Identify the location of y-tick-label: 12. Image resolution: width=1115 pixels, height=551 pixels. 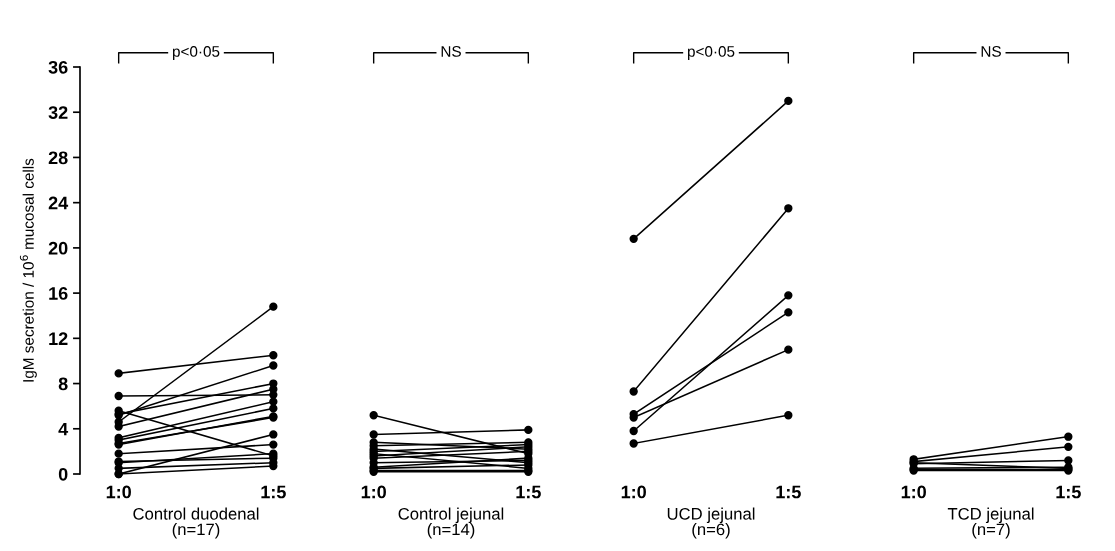
(58, 338).